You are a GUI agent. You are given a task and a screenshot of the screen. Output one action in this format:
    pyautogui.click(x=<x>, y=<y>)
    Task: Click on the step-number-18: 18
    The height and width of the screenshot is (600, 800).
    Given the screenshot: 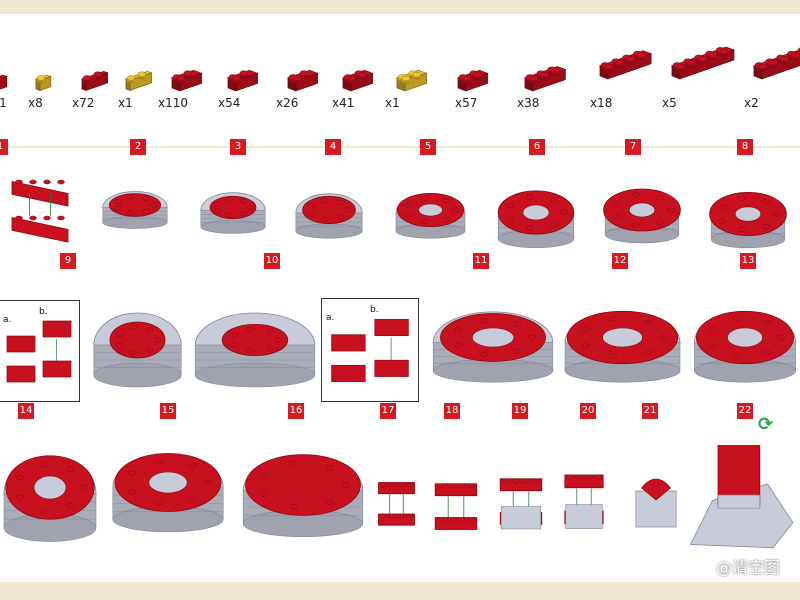 What is the action you would take?
    pyautogui.click(x=452, y=411)
    